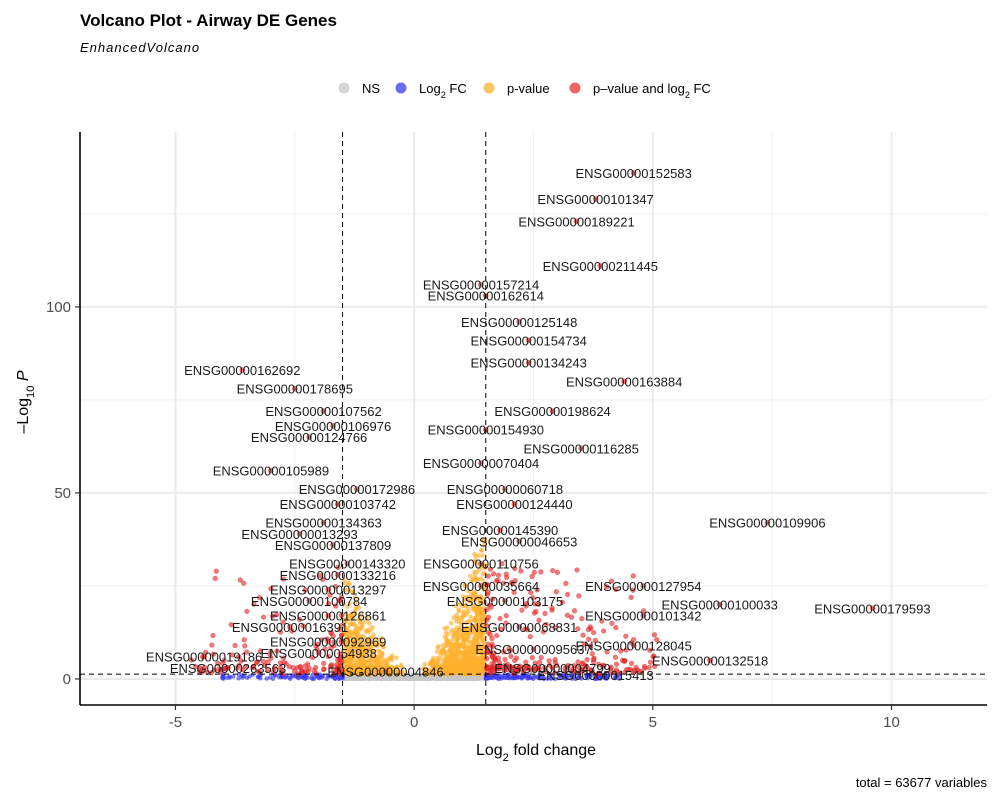 Image resolution: width=1000 pixels, height=800 pixels. Describe the element at coordinates (175, 722) in the screenshot. I see `x-tick-label: -5` at that location.